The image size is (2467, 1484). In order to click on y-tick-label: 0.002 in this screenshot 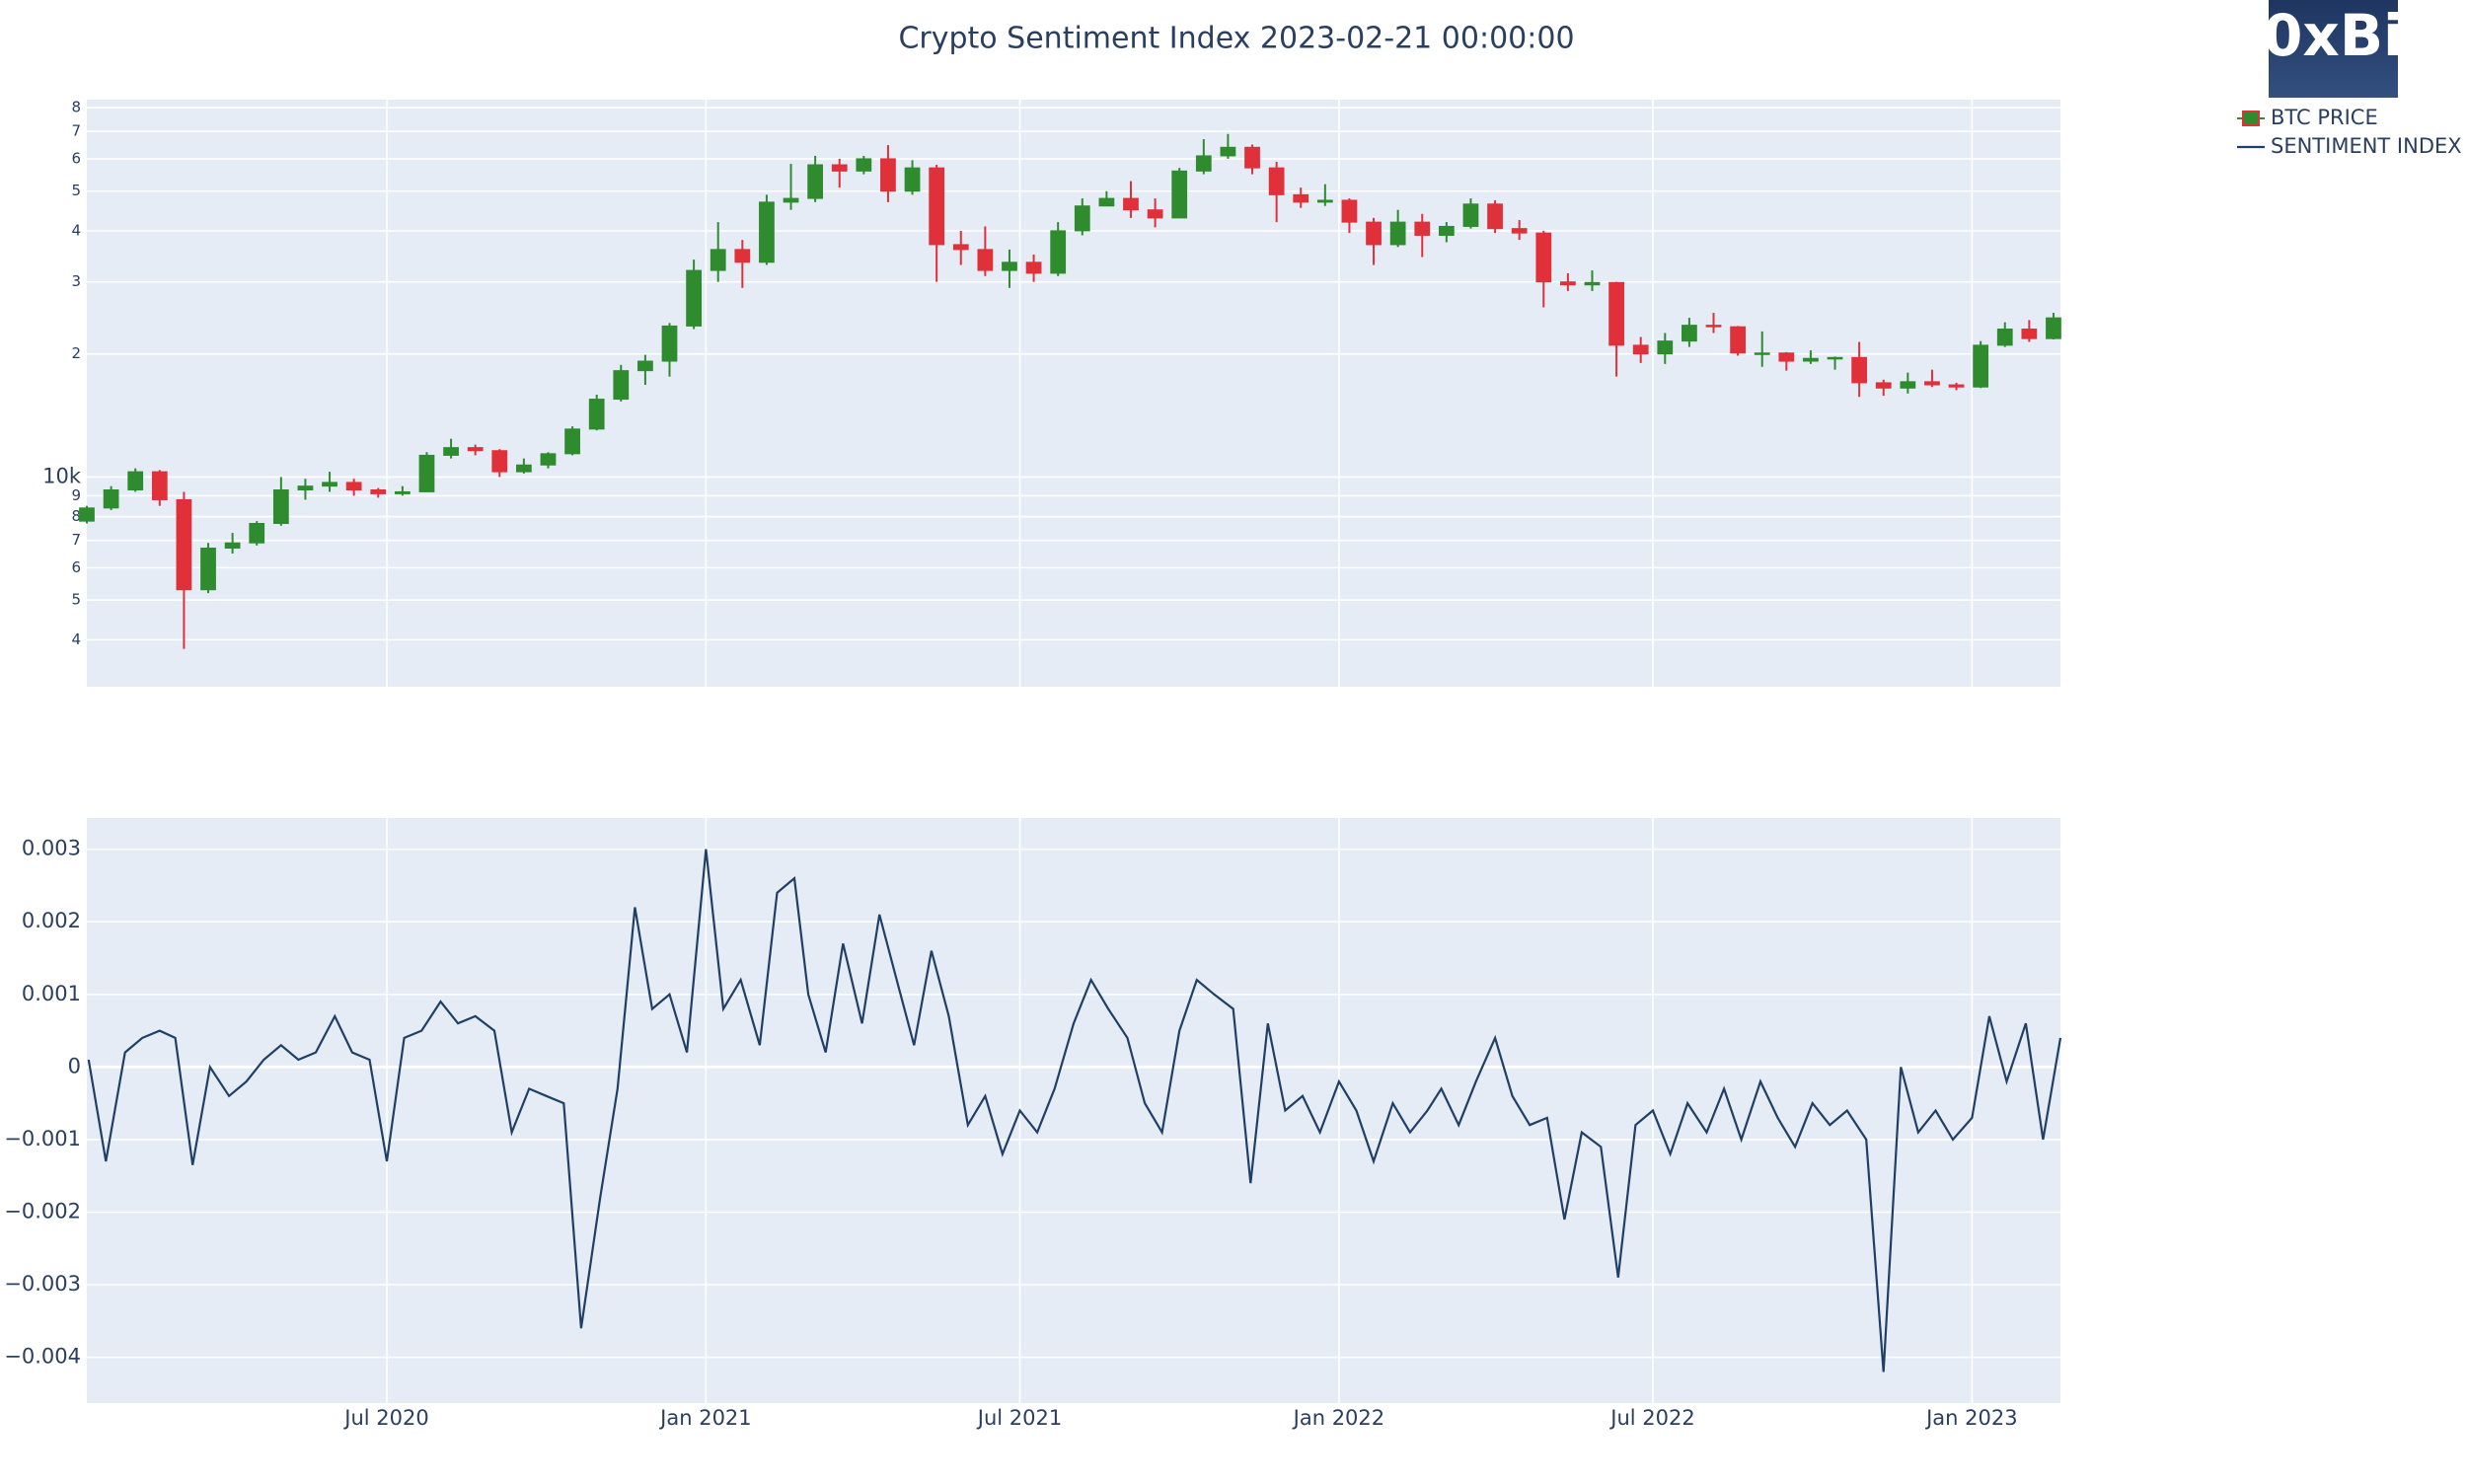, I will do `click(51, 920)`.